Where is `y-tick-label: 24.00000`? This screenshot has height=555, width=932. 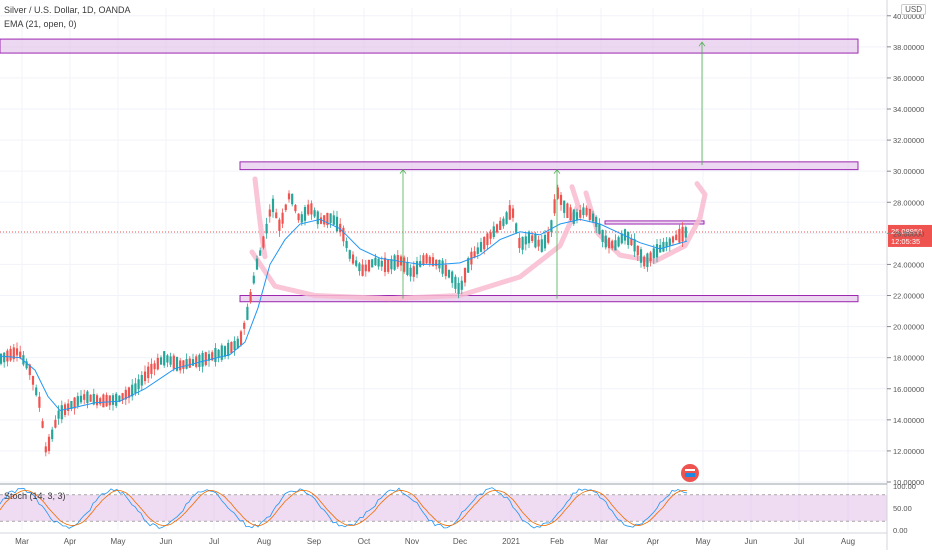 y-tick-label: 24.00000 is located at coordinates (908, 264).